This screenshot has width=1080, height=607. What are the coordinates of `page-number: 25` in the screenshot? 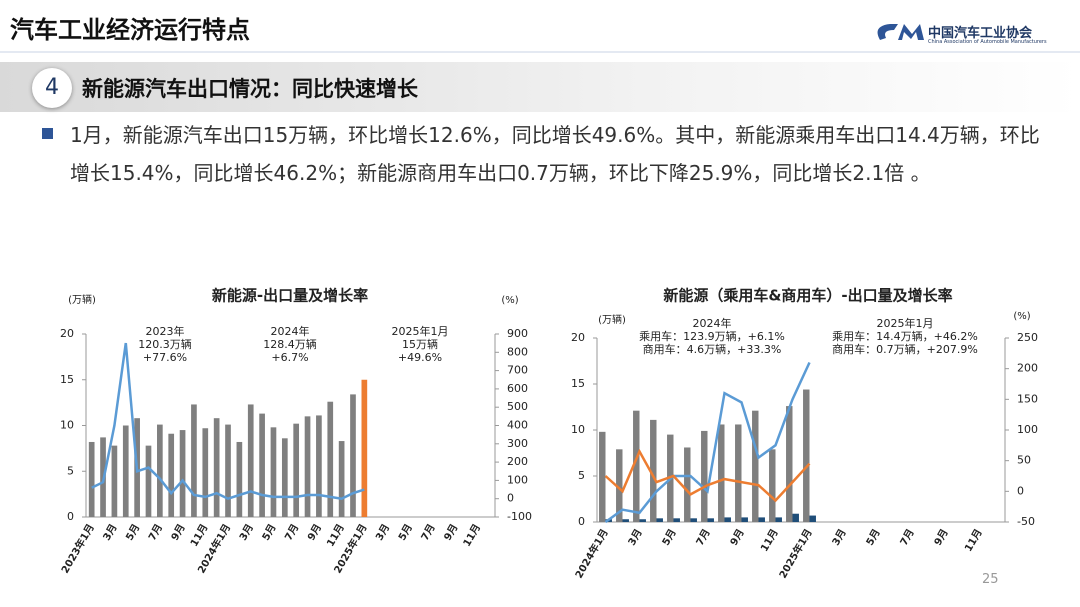 It's located at (990, 579).